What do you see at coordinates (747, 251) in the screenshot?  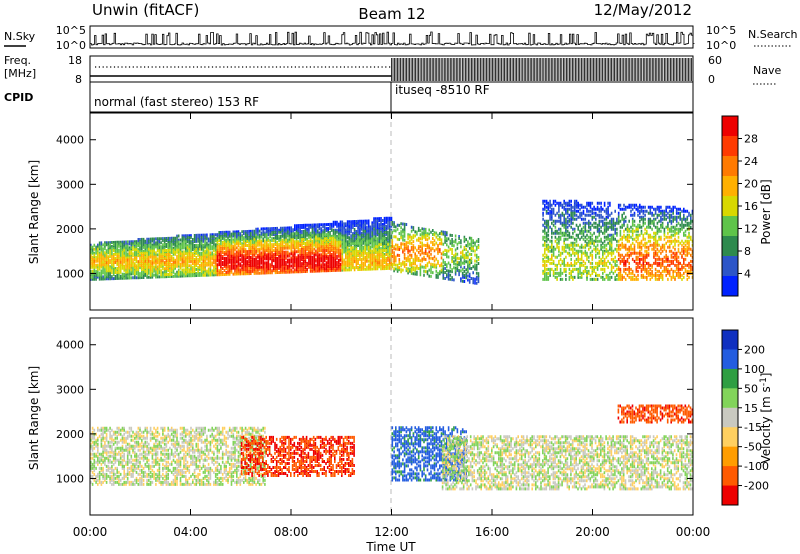 I see `power-colorbar-tick-label-5: 8` at bounding box center [747, 251].